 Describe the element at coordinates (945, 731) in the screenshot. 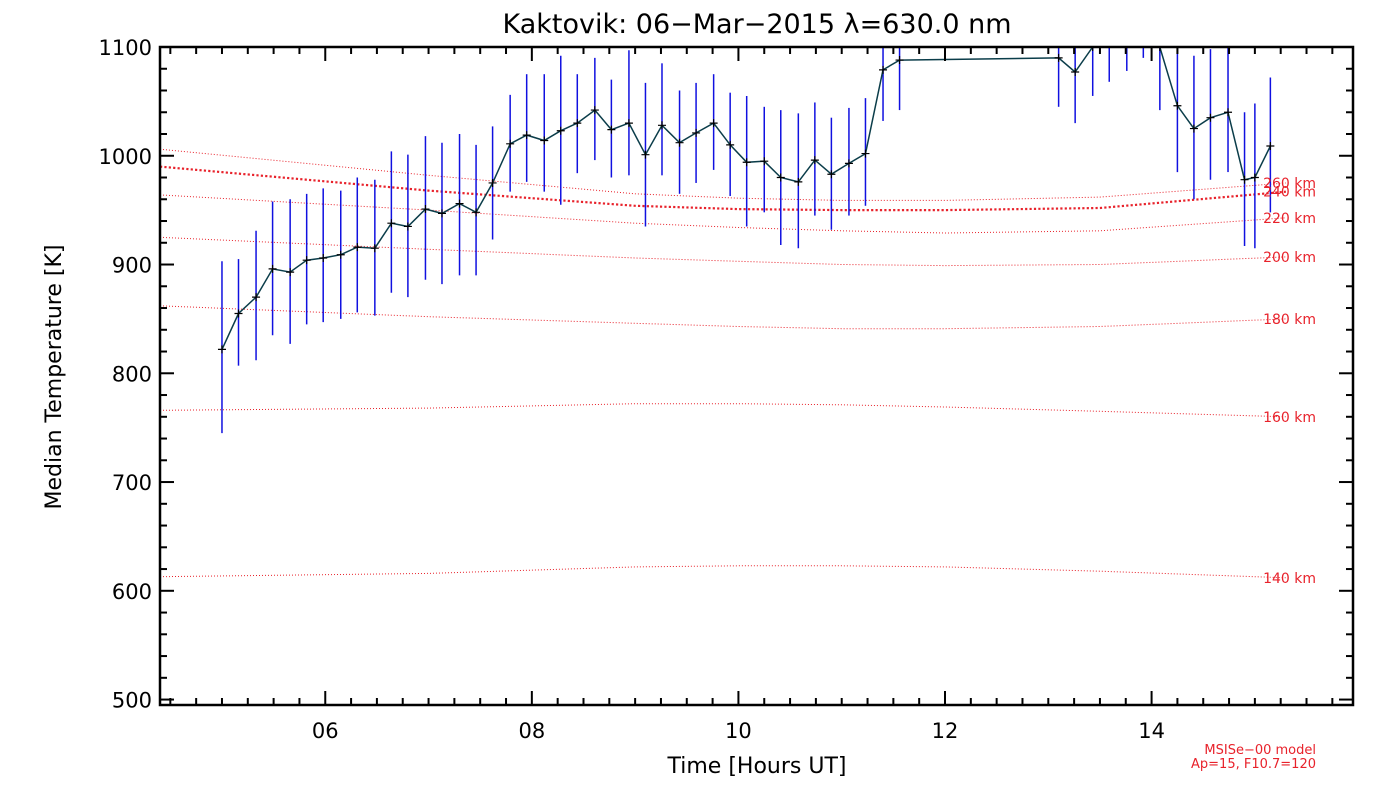

I see `x-tick-label: 12` at that location.